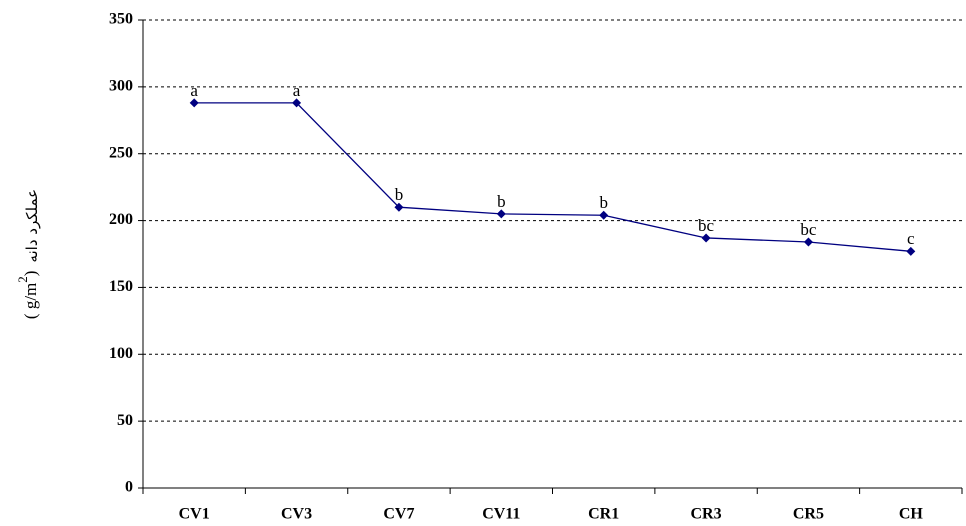 Image resolution: width=966 pixels, height=526 pixels. What do you see at coordinates (911, 238) in the screenshot?
I see `significance-letter: c` at bounding box center [911, 238].